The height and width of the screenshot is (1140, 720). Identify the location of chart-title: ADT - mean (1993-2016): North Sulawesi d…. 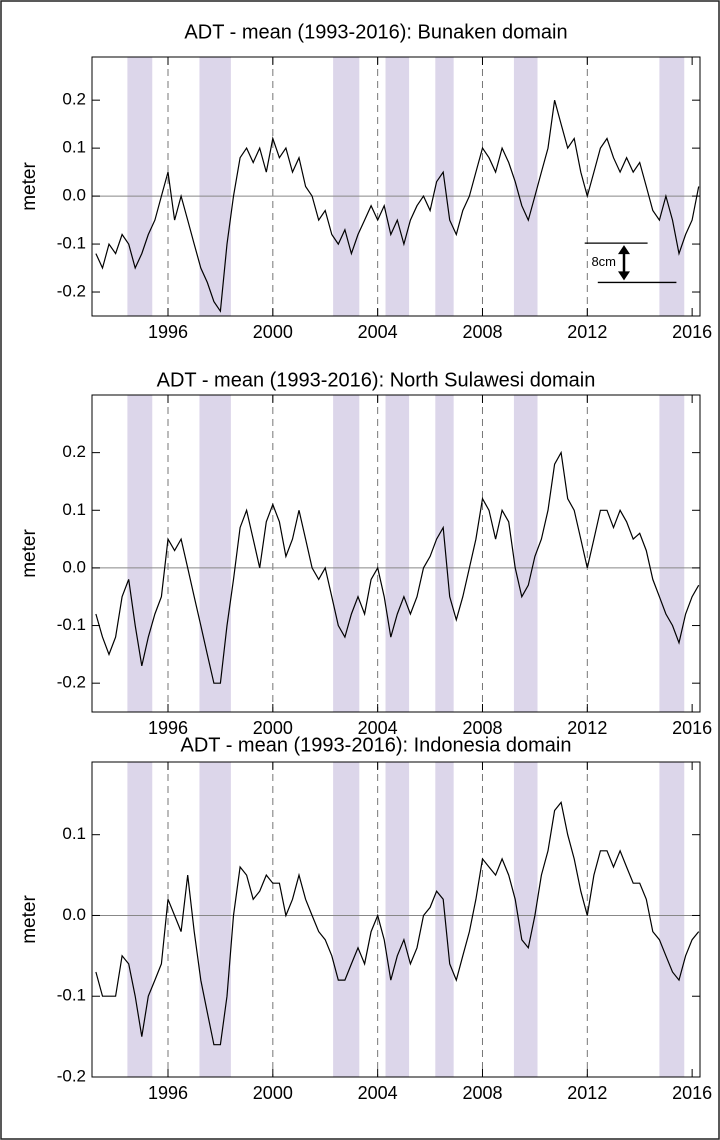
(376, 380).